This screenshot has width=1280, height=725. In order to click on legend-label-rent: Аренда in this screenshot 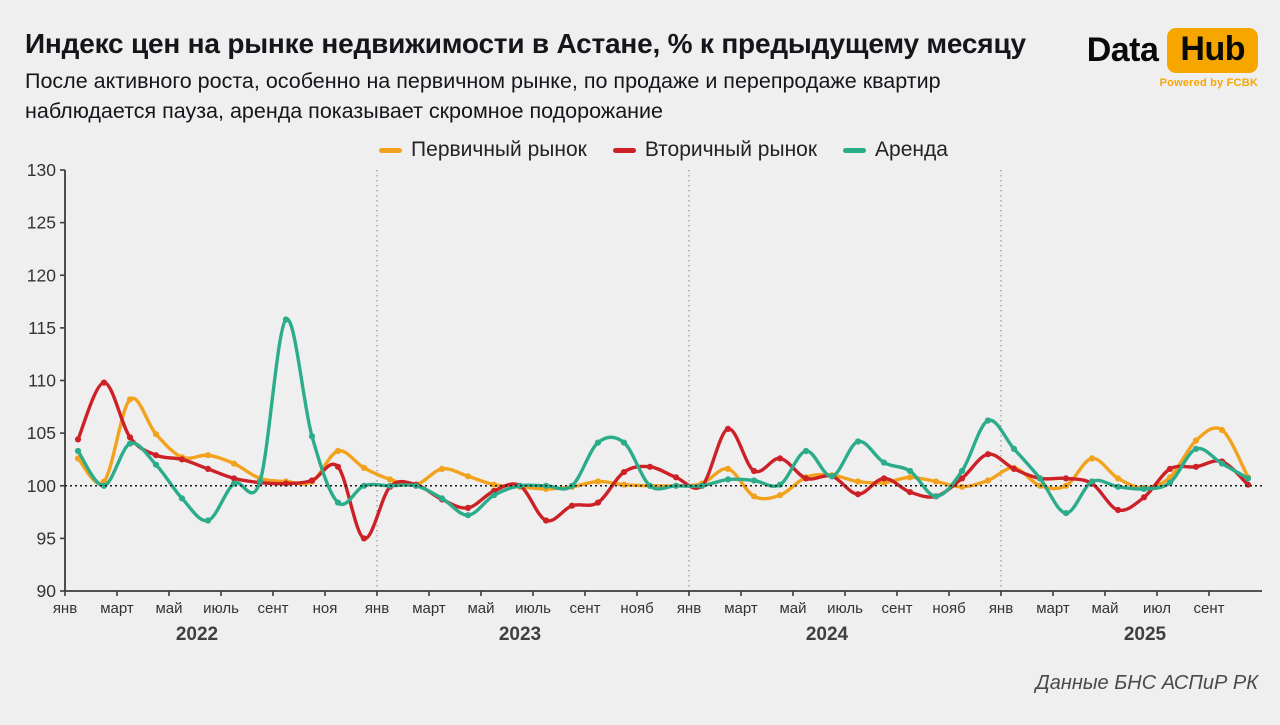, I will do `click(911, 149)`.